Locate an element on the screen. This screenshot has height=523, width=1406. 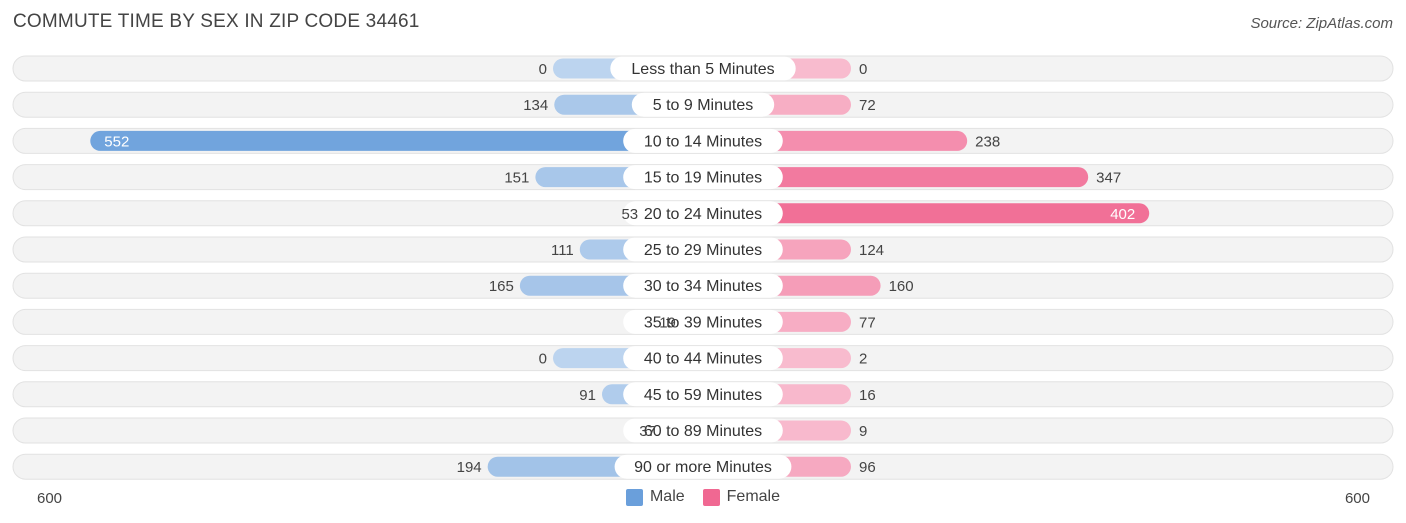
category-label: 10 to 14 Minutes is located at coordinates (703, 141).